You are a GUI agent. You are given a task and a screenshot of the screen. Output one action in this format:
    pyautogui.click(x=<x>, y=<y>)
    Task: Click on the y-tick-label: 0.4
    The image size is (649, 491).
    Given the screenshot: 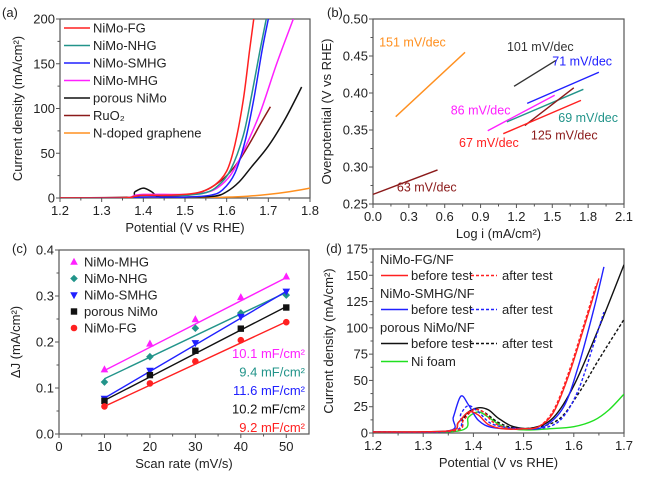 What is the action you would take?
    pyautogui.click(x=45, y=250)
    